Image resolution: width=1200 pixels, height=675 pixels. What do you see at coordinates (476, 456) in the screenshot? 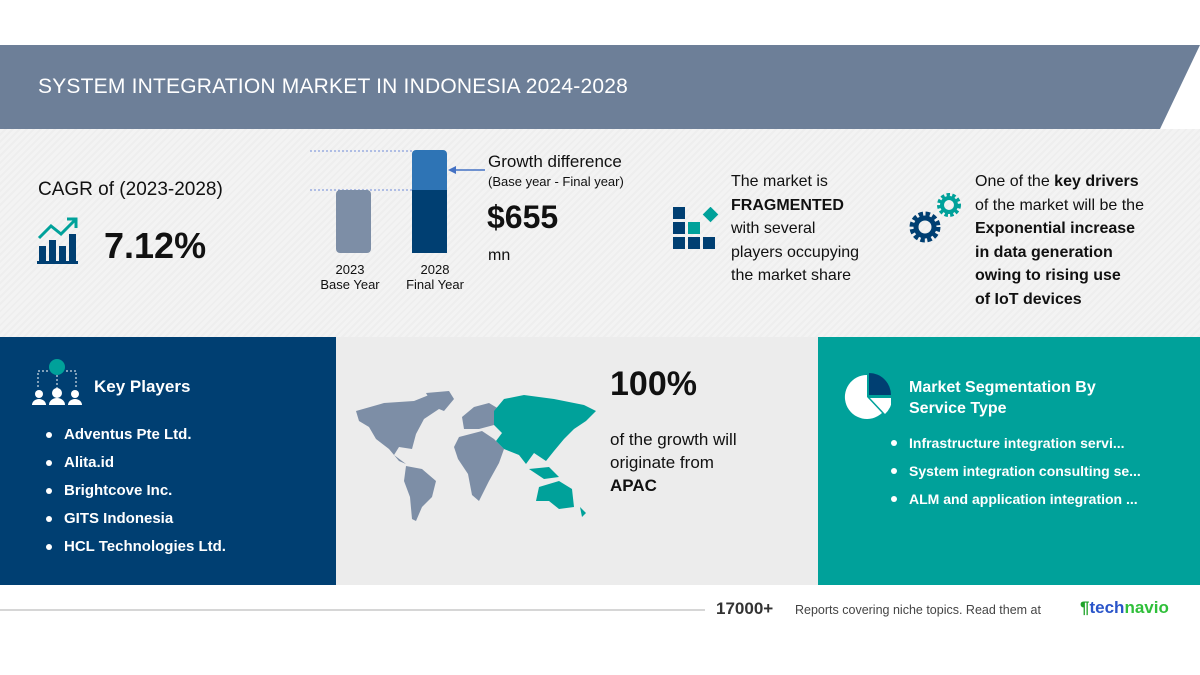
I see `world-map` at bounding box center [476, 456].